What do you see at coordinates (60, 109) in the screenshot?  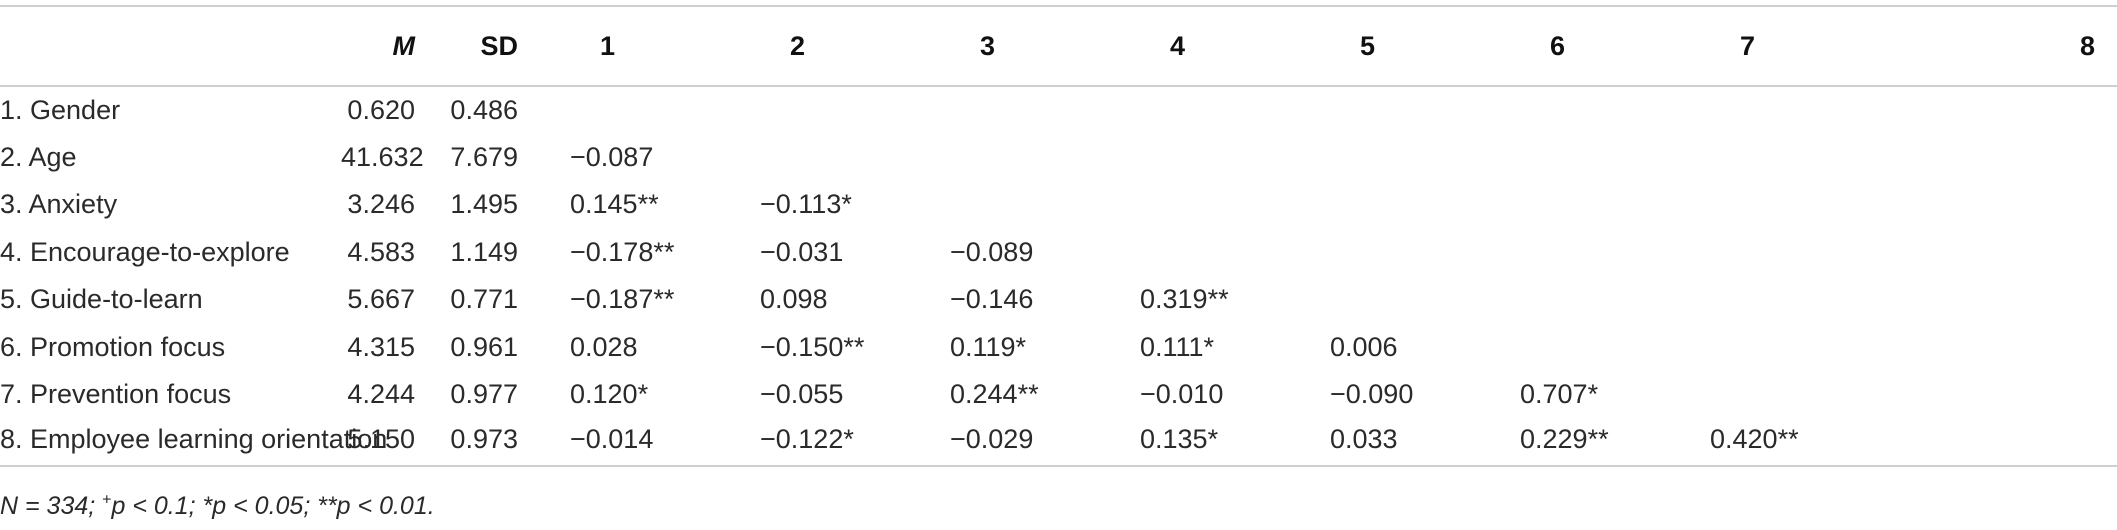 I see `row-label: 1. Gender` at bounding box center [60, 109].